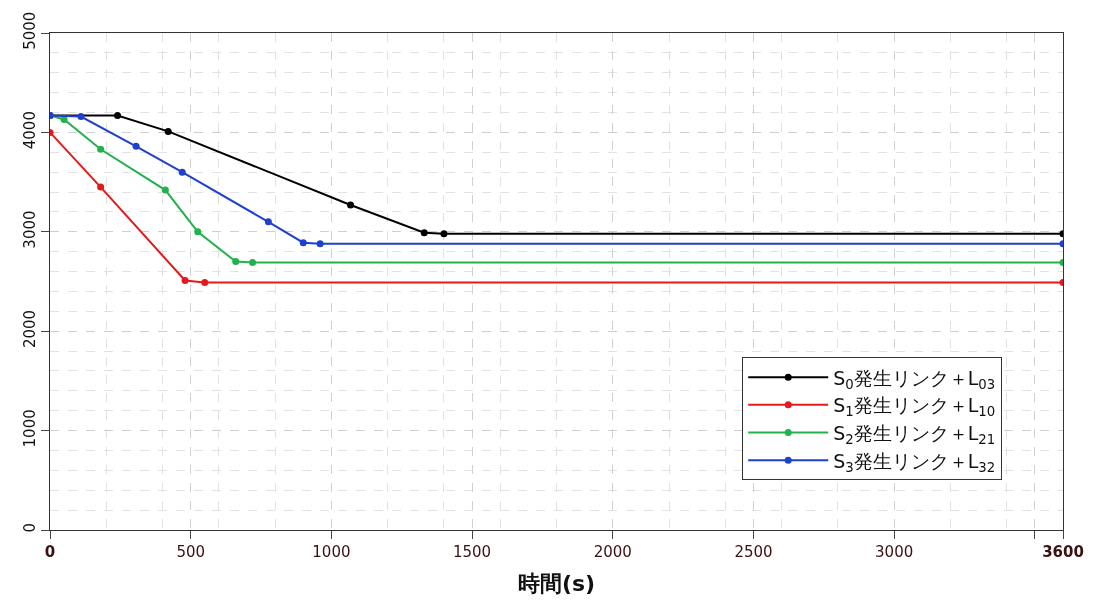  What do you see at coordinates (914, 379) in the screenshot?
I see `legend-label: S$_{0}$発生リンク＋L$_{03}$` at bounding box center [914, 379].